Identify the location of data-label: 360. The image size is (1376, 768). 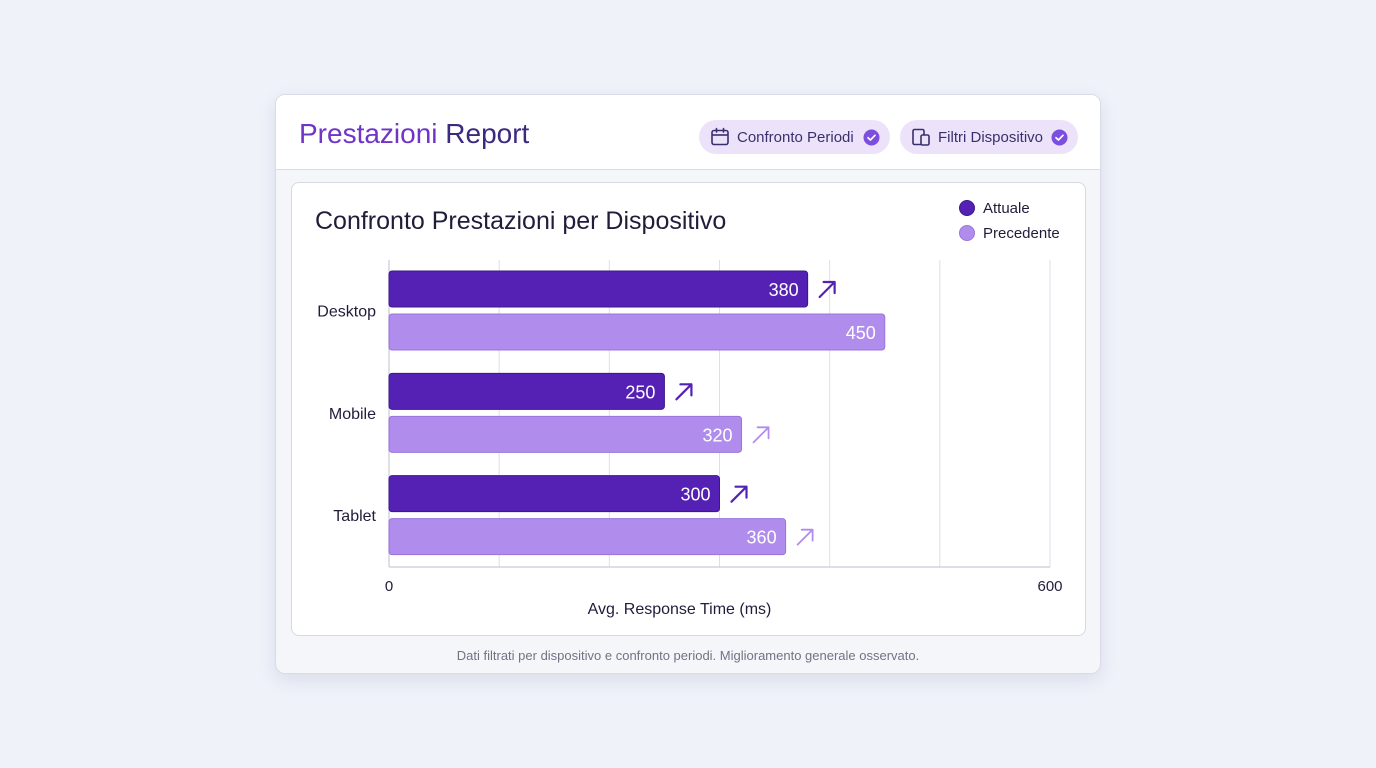
(762, 538).